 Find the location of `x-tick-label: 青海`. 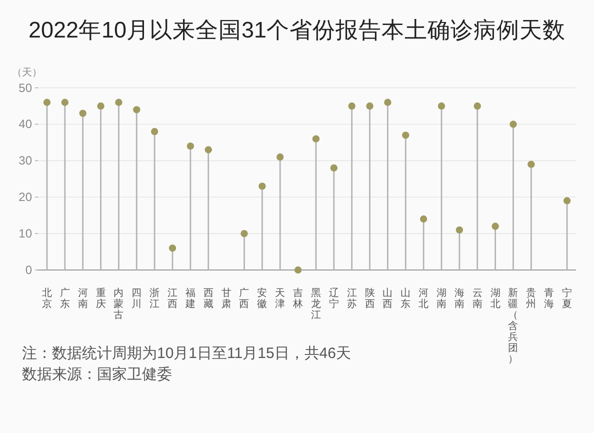

x-tick-label: 青海 is located at coordinates (549, 298).